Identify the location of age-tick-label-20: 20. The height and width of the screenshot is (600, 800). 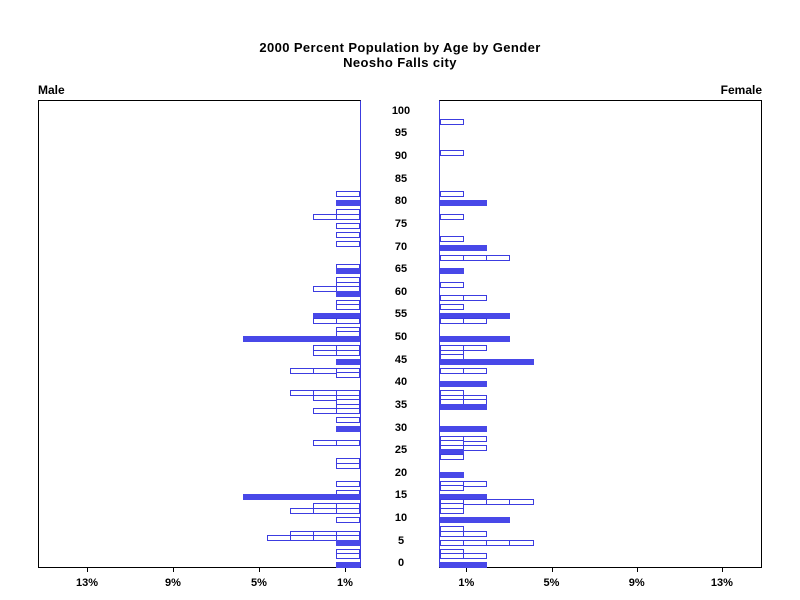
(401, 472).